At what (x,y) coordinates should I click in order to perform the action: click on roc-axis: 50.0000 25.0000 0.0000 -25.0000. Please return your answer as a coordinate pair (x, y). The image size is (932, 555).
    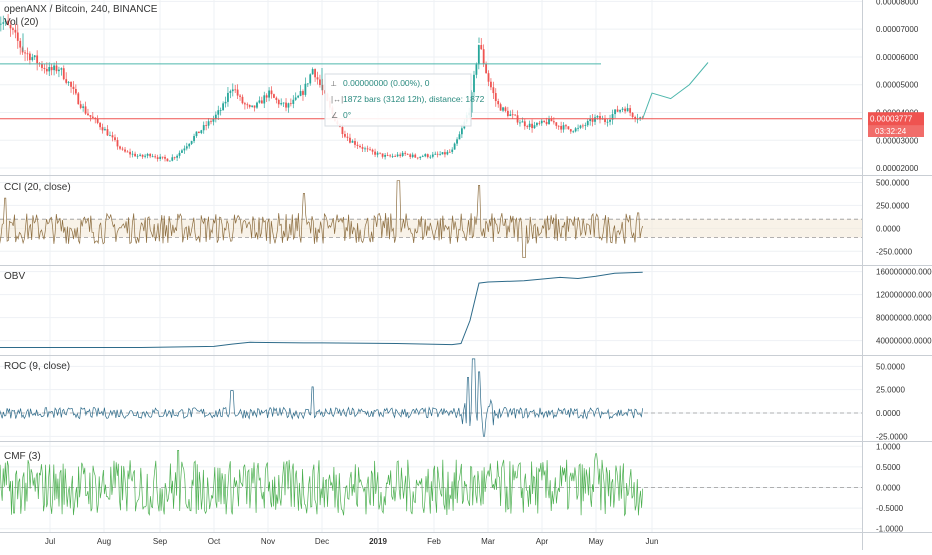
    Looking at the image, I should click on (892, 401).